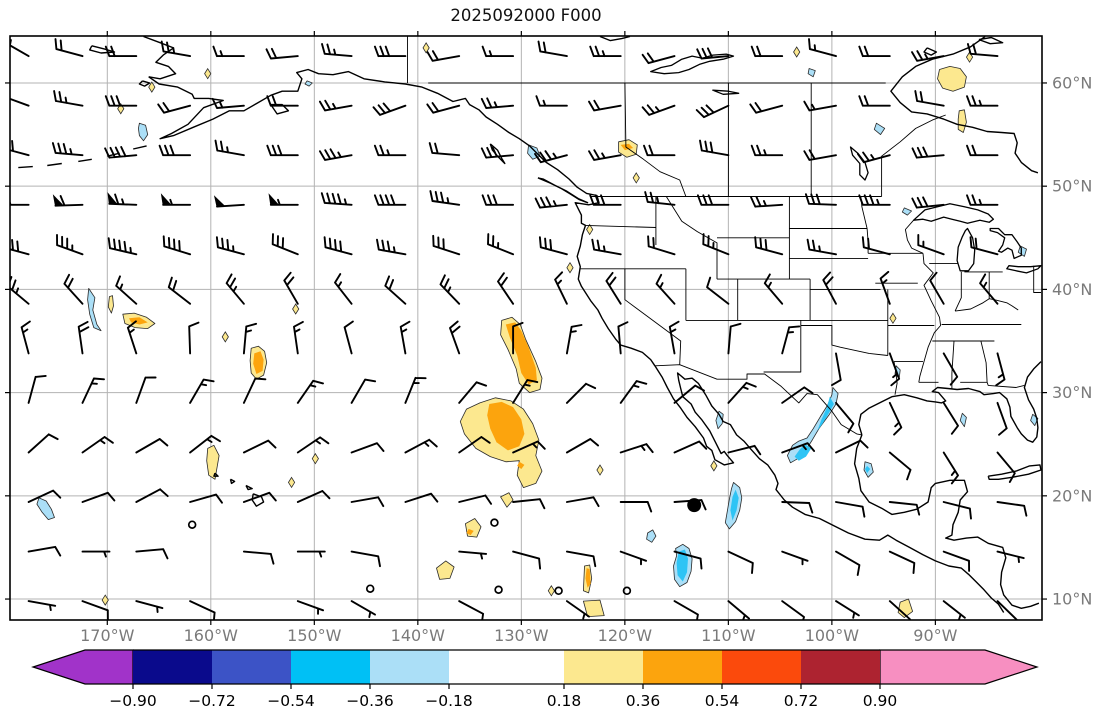 The width and height of the screenshot is (1105, 712). Describe the element at coordinates (1072, 82) in the screenshot. I see `lat-tick-label: 60°N` at that location.